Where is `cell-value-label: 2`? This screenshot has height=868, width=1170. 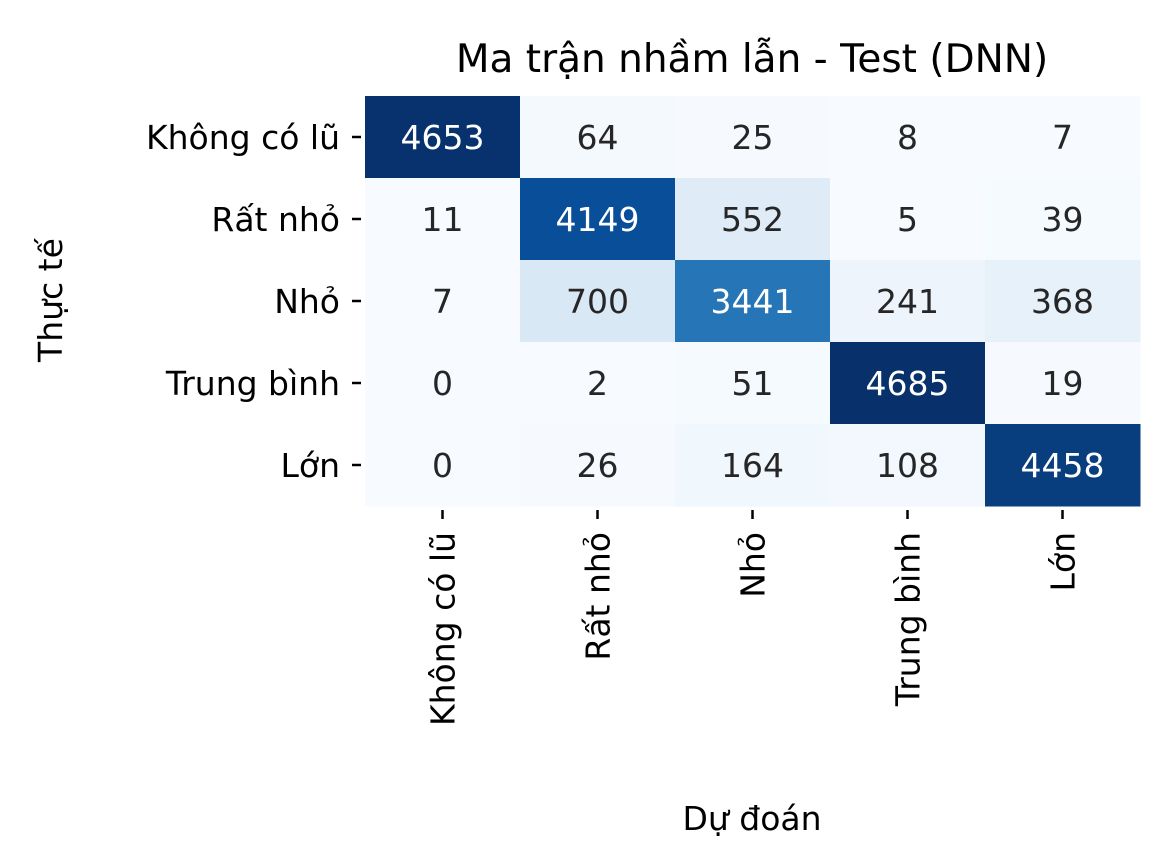
cell-value-label: 2 is located at coordinates (597, 383).